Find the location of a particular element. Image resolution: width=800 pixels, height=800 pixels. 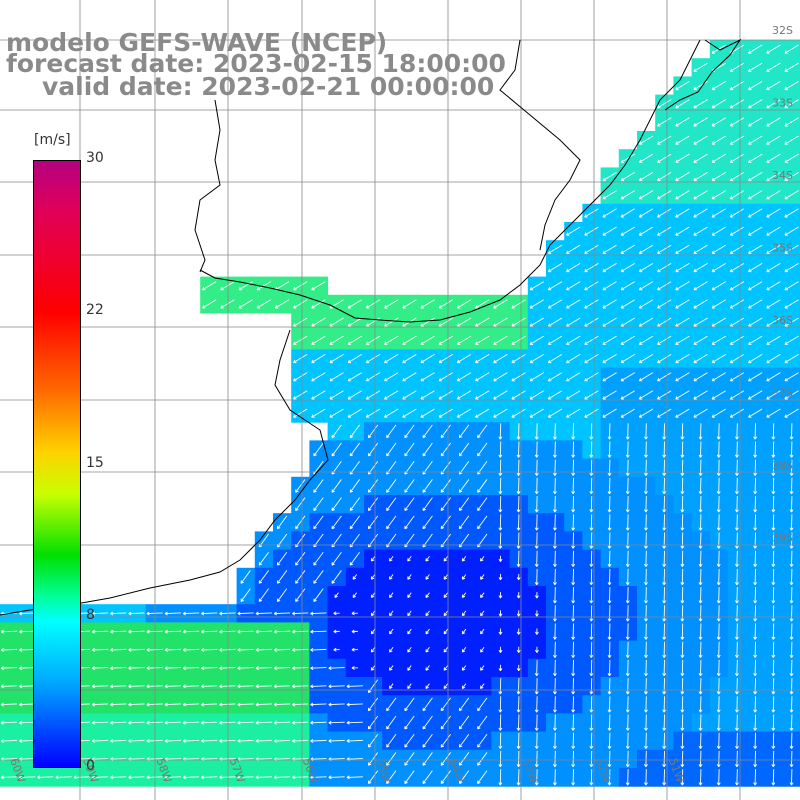

colorbar-unit: [m/s] is located at coordinates (52, 140).